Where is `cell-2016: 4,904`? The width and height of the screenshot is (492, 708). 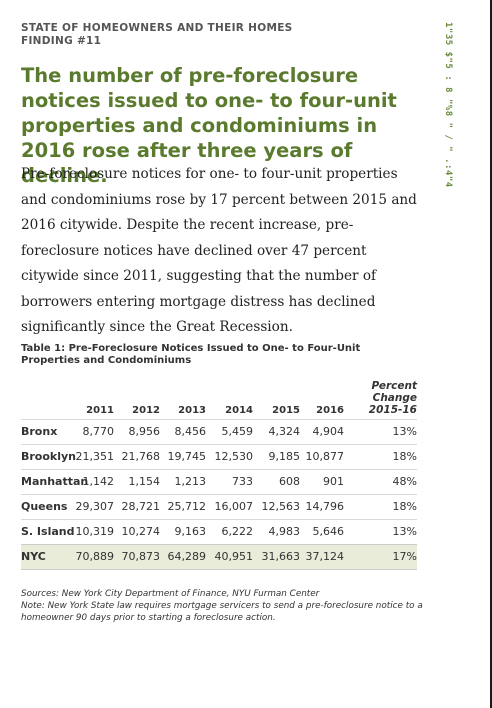
cell-2016: 4,904 is located at coordinates (328, 431).